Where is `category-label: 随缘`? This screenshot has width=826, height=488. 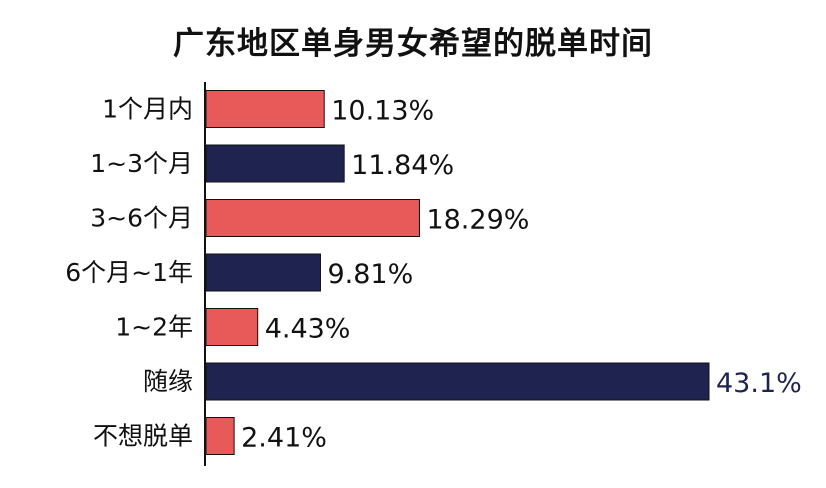 category-label: 随缘 is located at coordinates (168, 381).